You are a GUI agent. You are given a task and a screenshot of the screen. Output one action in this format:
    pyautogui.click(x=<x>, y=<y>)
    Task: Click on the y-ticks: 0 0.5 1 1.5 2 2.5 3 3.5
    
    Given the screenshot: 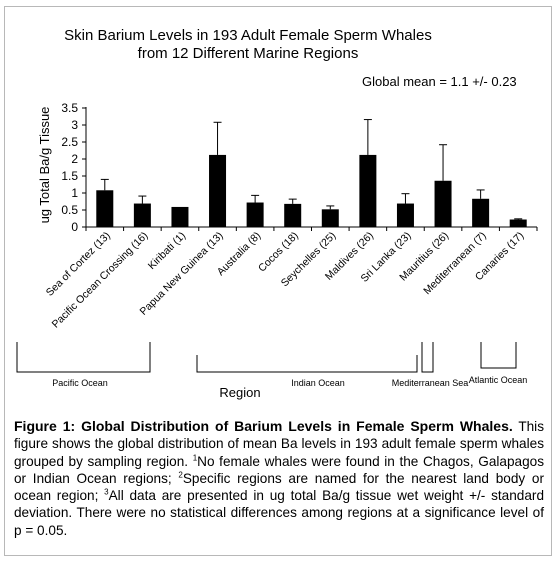 What is the action you would take?
    pyautogui.click(x=73, y=167)
    